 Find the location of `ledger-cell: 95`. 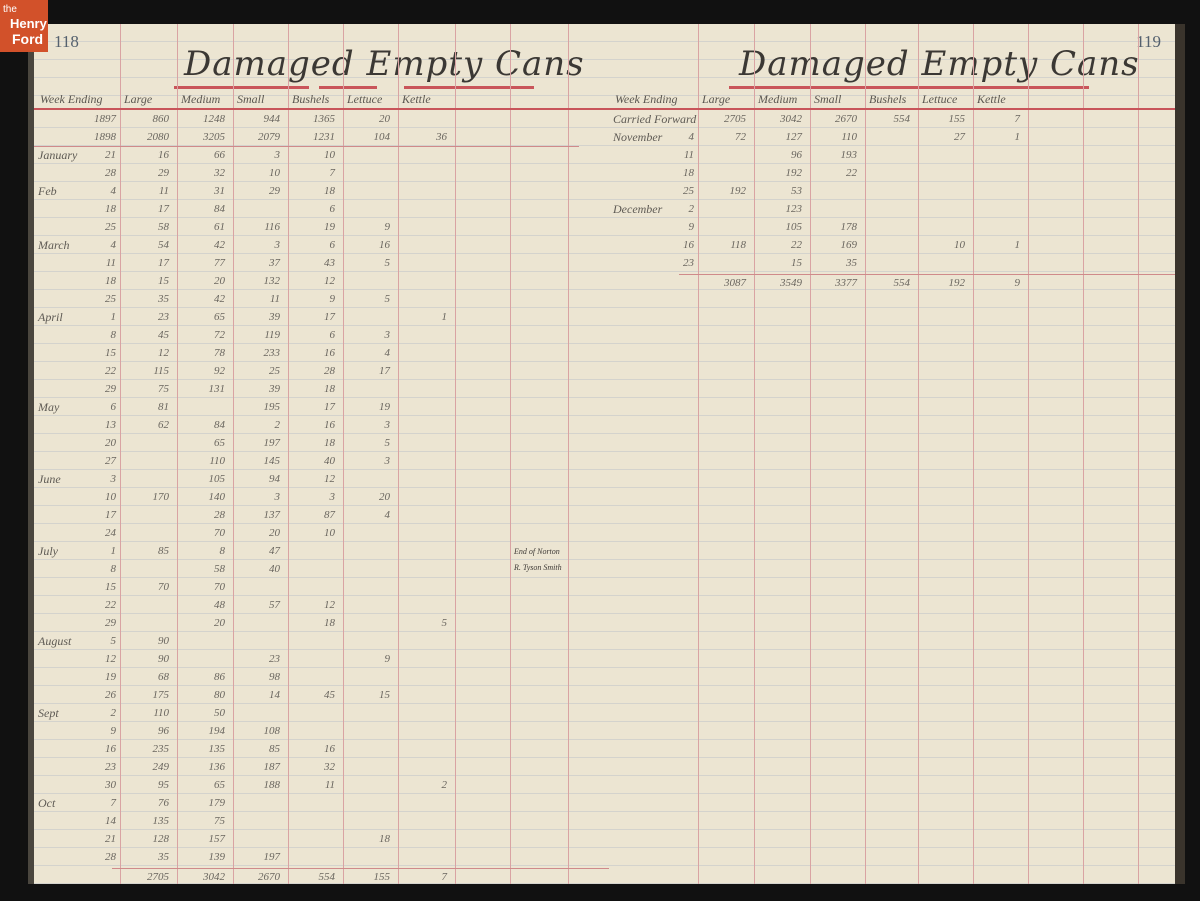

ledger-cell: 95 is located at coordinates (163, 785).